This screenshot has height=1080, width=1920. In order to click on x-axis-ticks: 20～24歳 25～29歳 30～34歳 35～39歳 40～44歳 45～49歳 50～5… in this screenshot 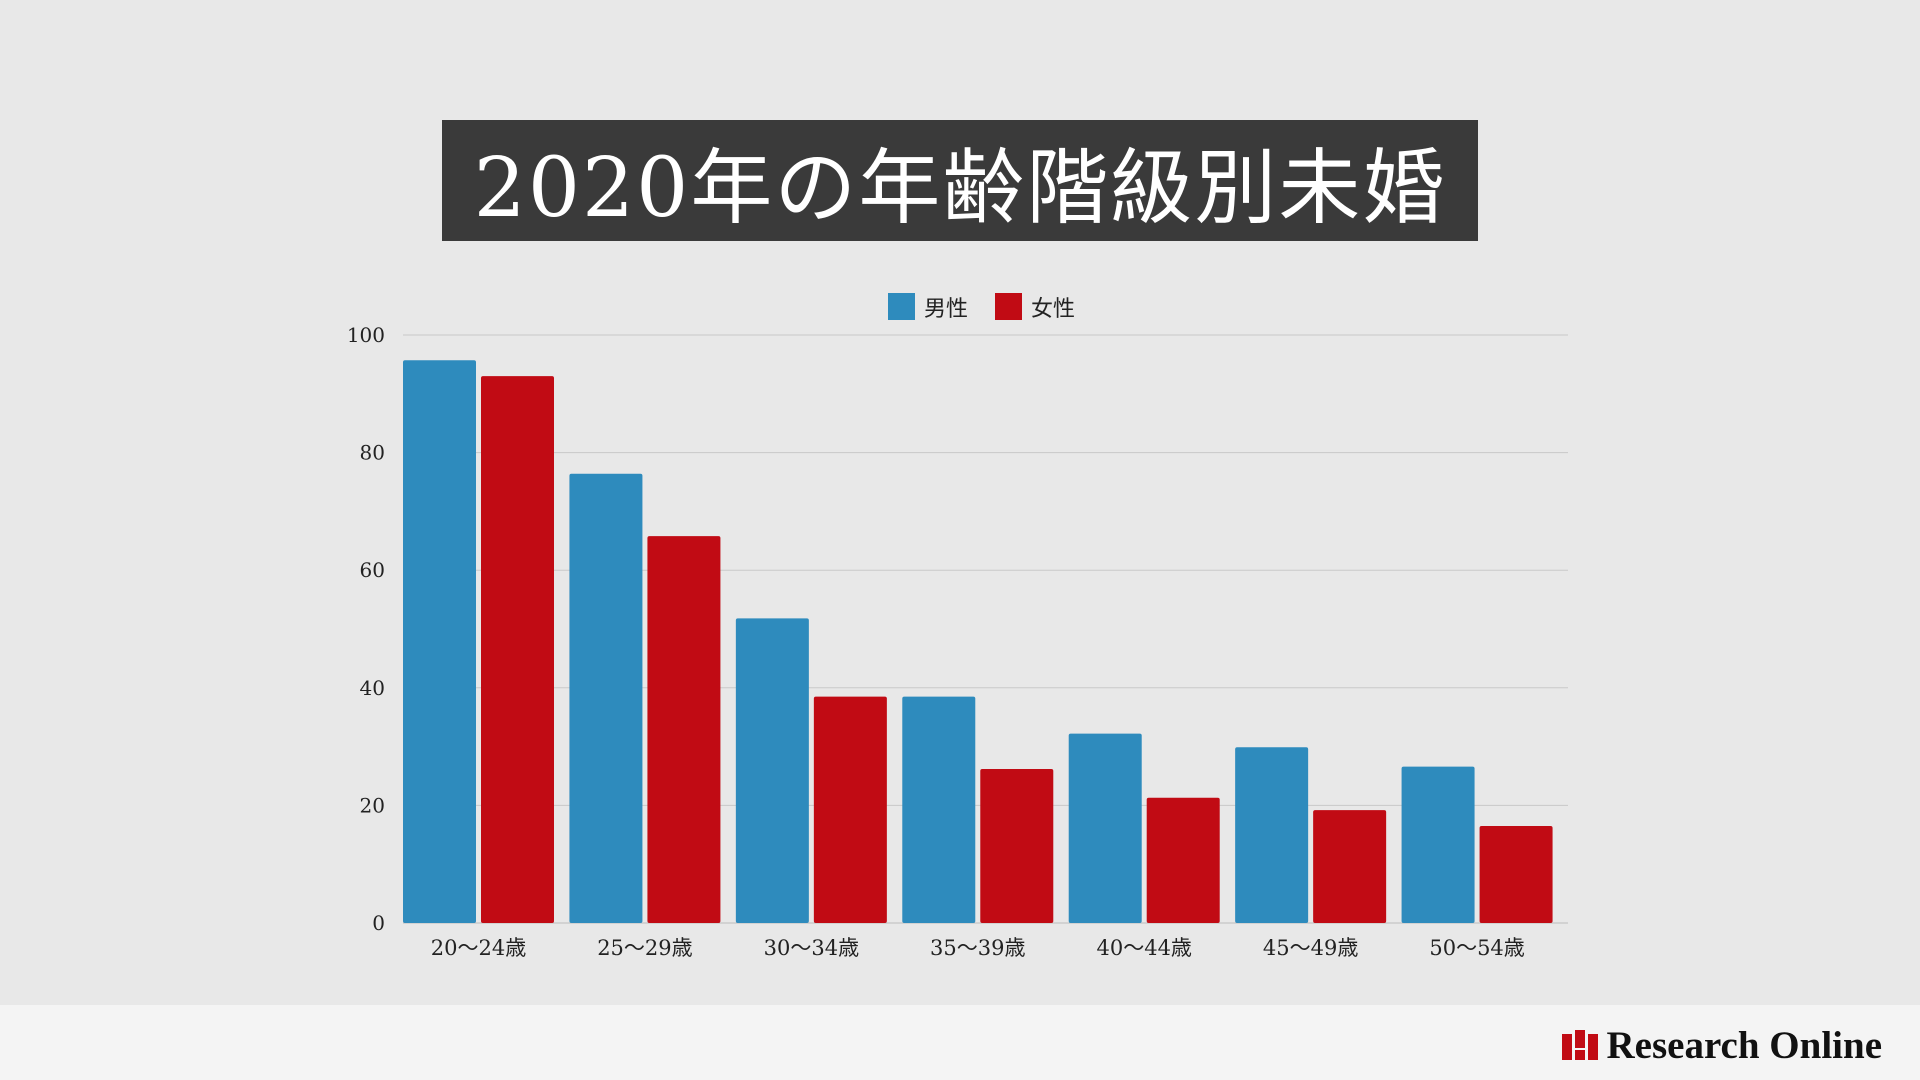, I will do `click(978, 948)`.